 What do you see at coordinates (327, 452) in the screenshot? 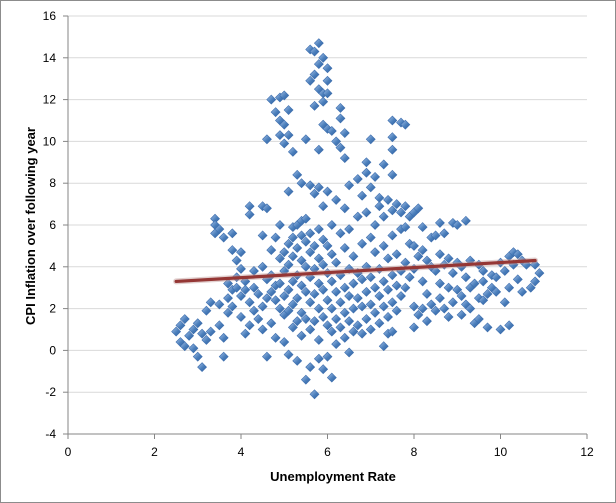
I see `x-tick-label: 6` at bounding box center [327, 452].